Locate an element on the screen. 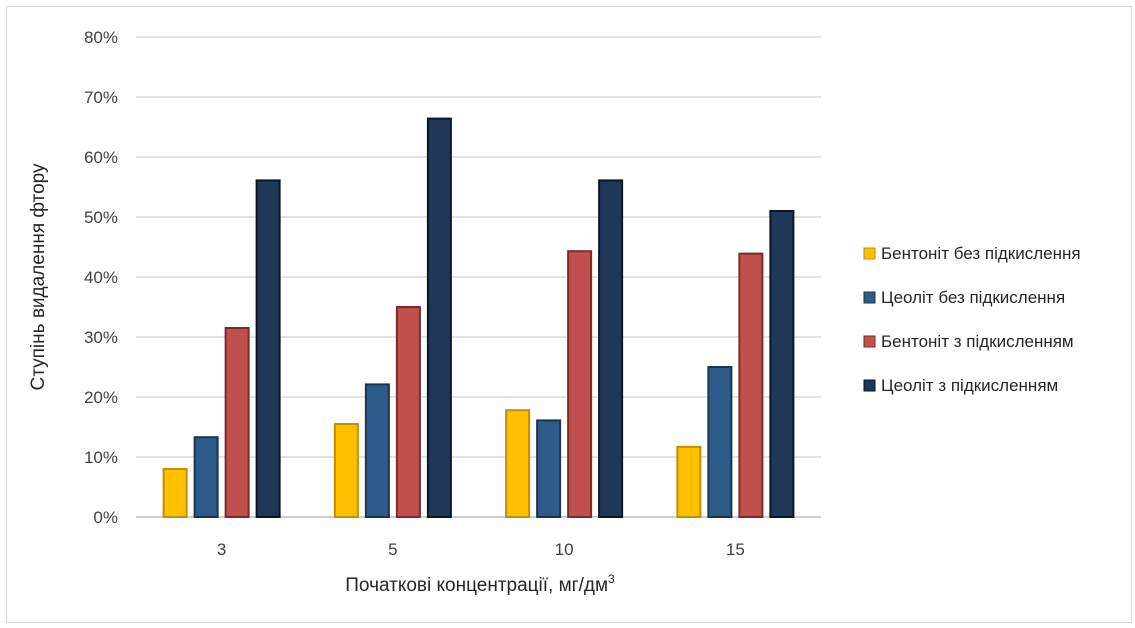 Image resolution: width=1135 pixels, height=628 pixels. y-tick-label: 70% is located at coordinates (101, 97).